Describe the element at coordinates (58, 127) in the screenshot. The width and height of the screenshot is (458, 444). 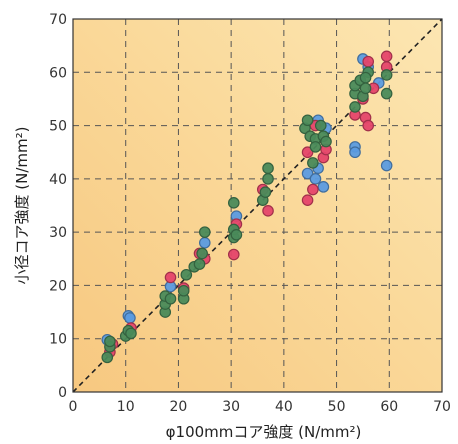
I see `y-tick-label: 50` at that location.